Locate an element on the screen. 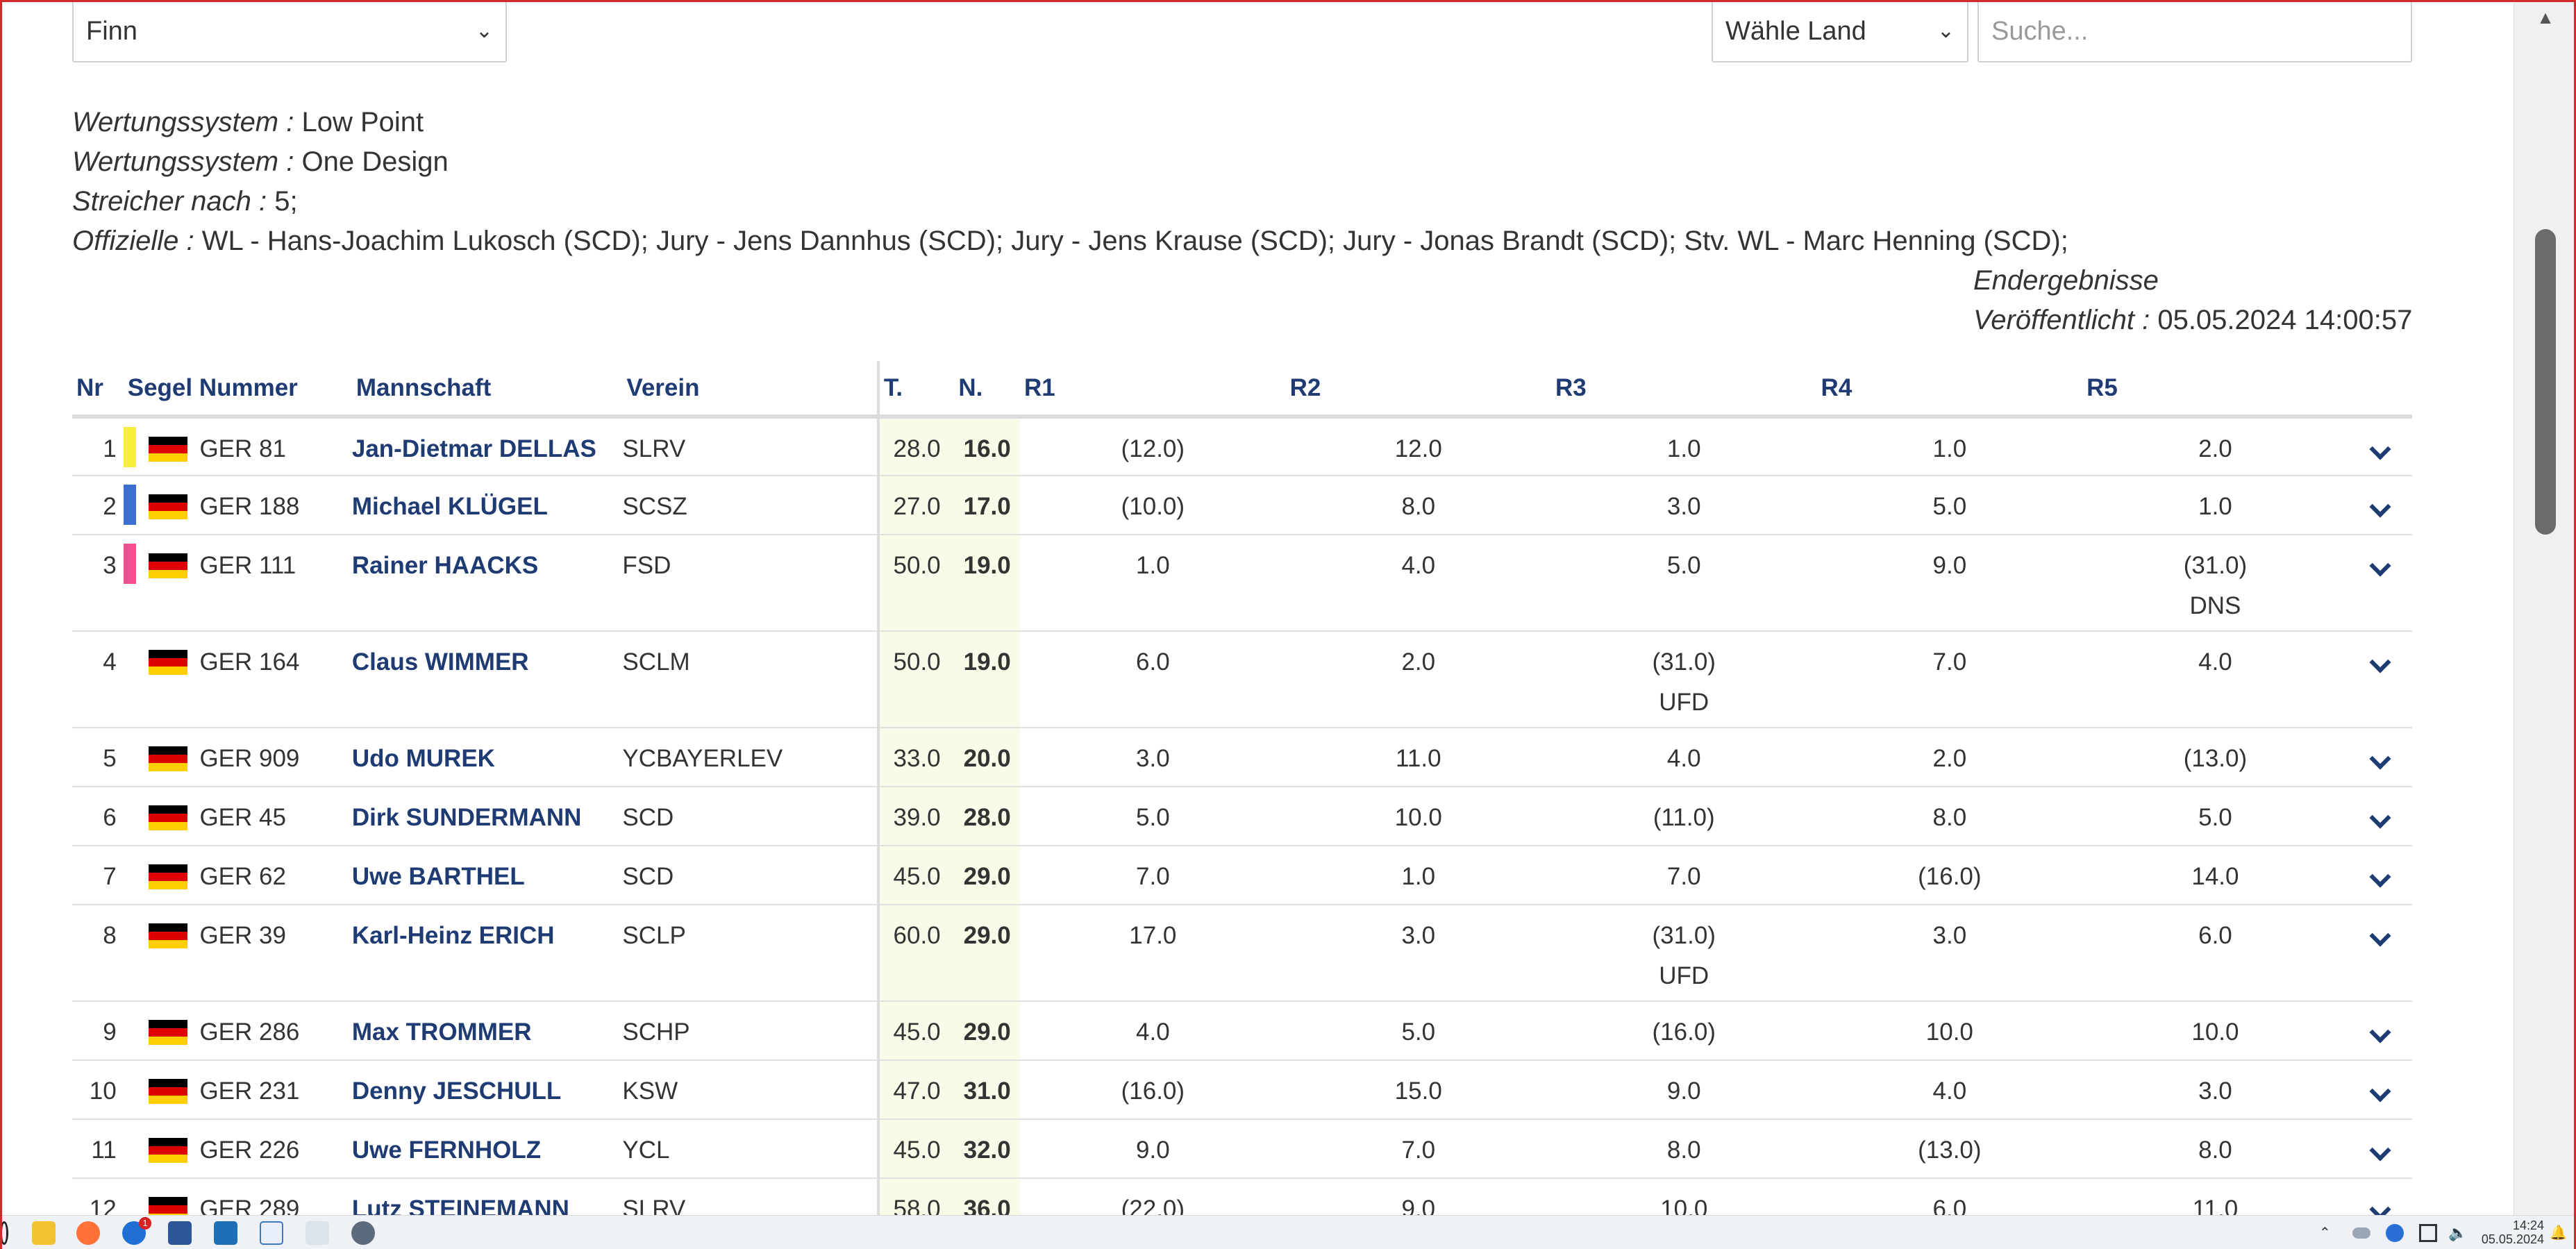 The width and height of the screenshot is (2576, 1249). header-r2: R2 is located at coordinates (1418, 390).